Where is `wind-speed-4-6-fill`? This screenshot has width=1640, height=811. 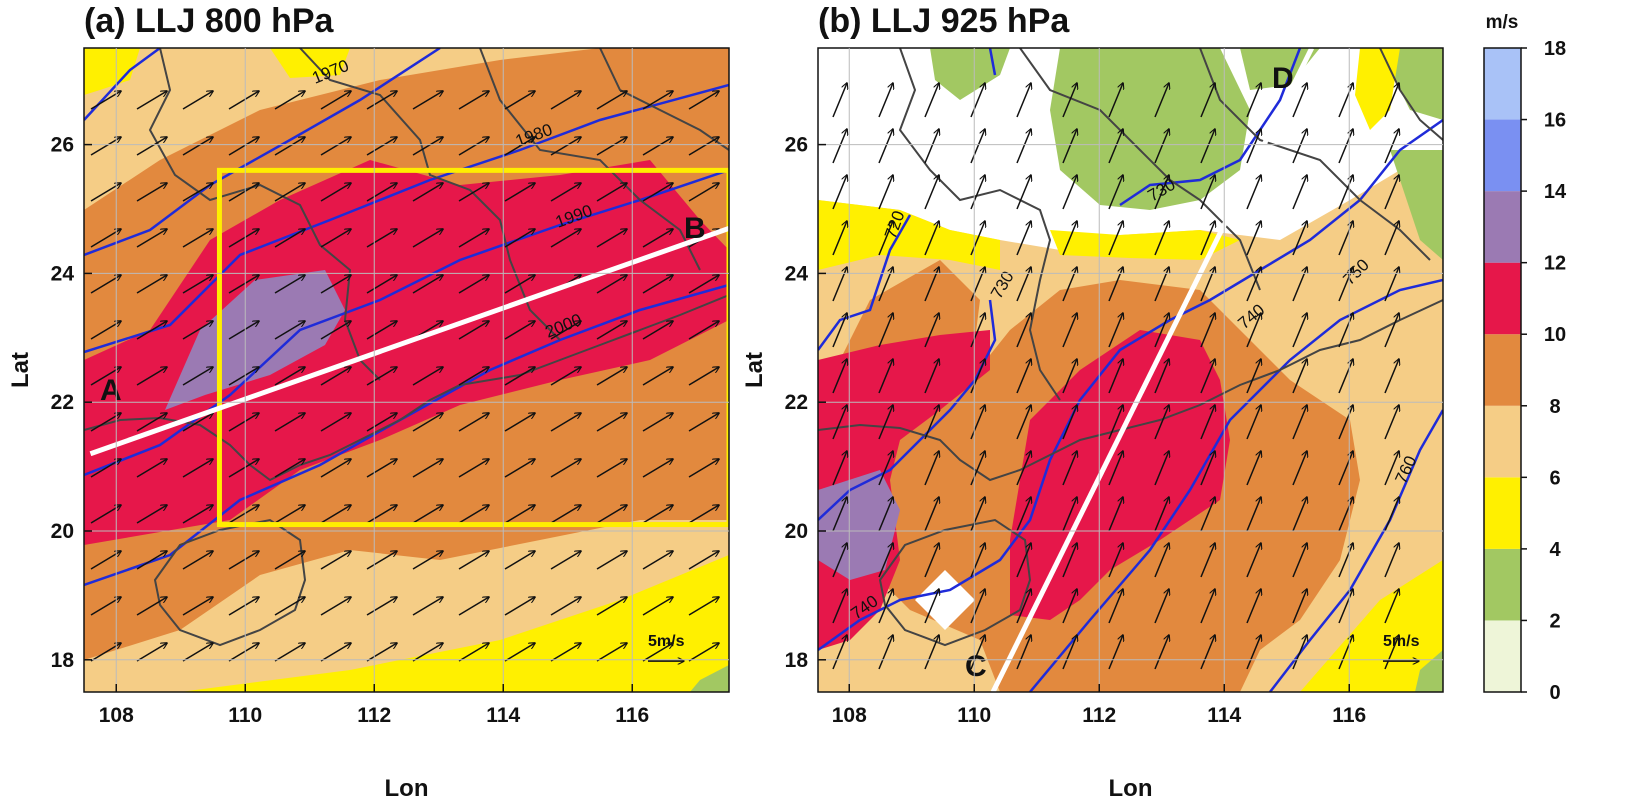 wind-speed-4-6-fill is located at coordinates (909, 235).